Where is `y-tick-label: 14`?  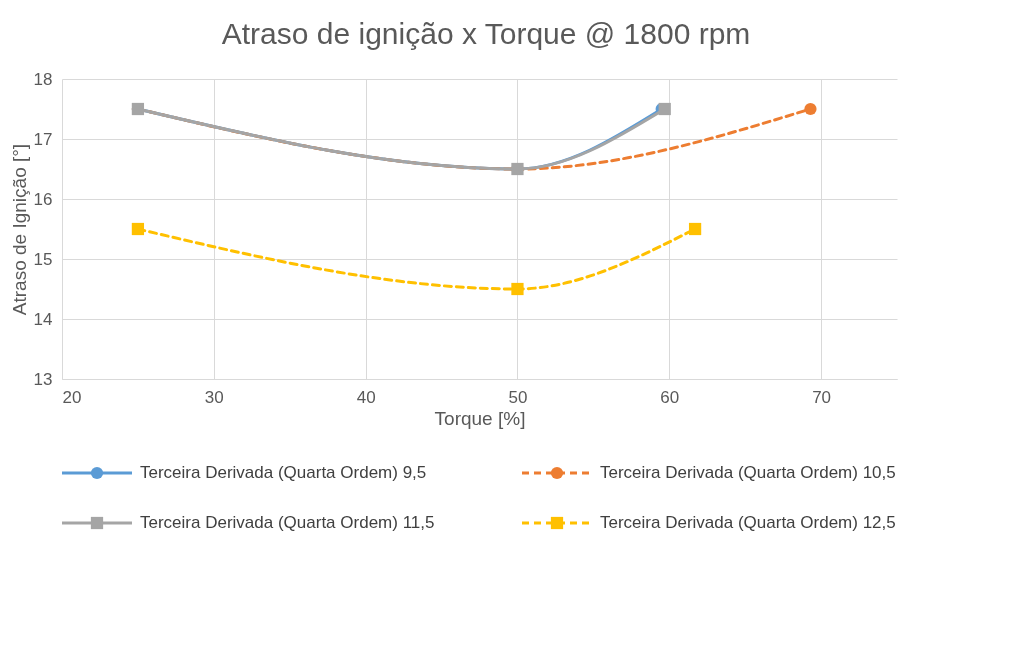
y-tick-label: 14 is located at coordinates (43, 319).